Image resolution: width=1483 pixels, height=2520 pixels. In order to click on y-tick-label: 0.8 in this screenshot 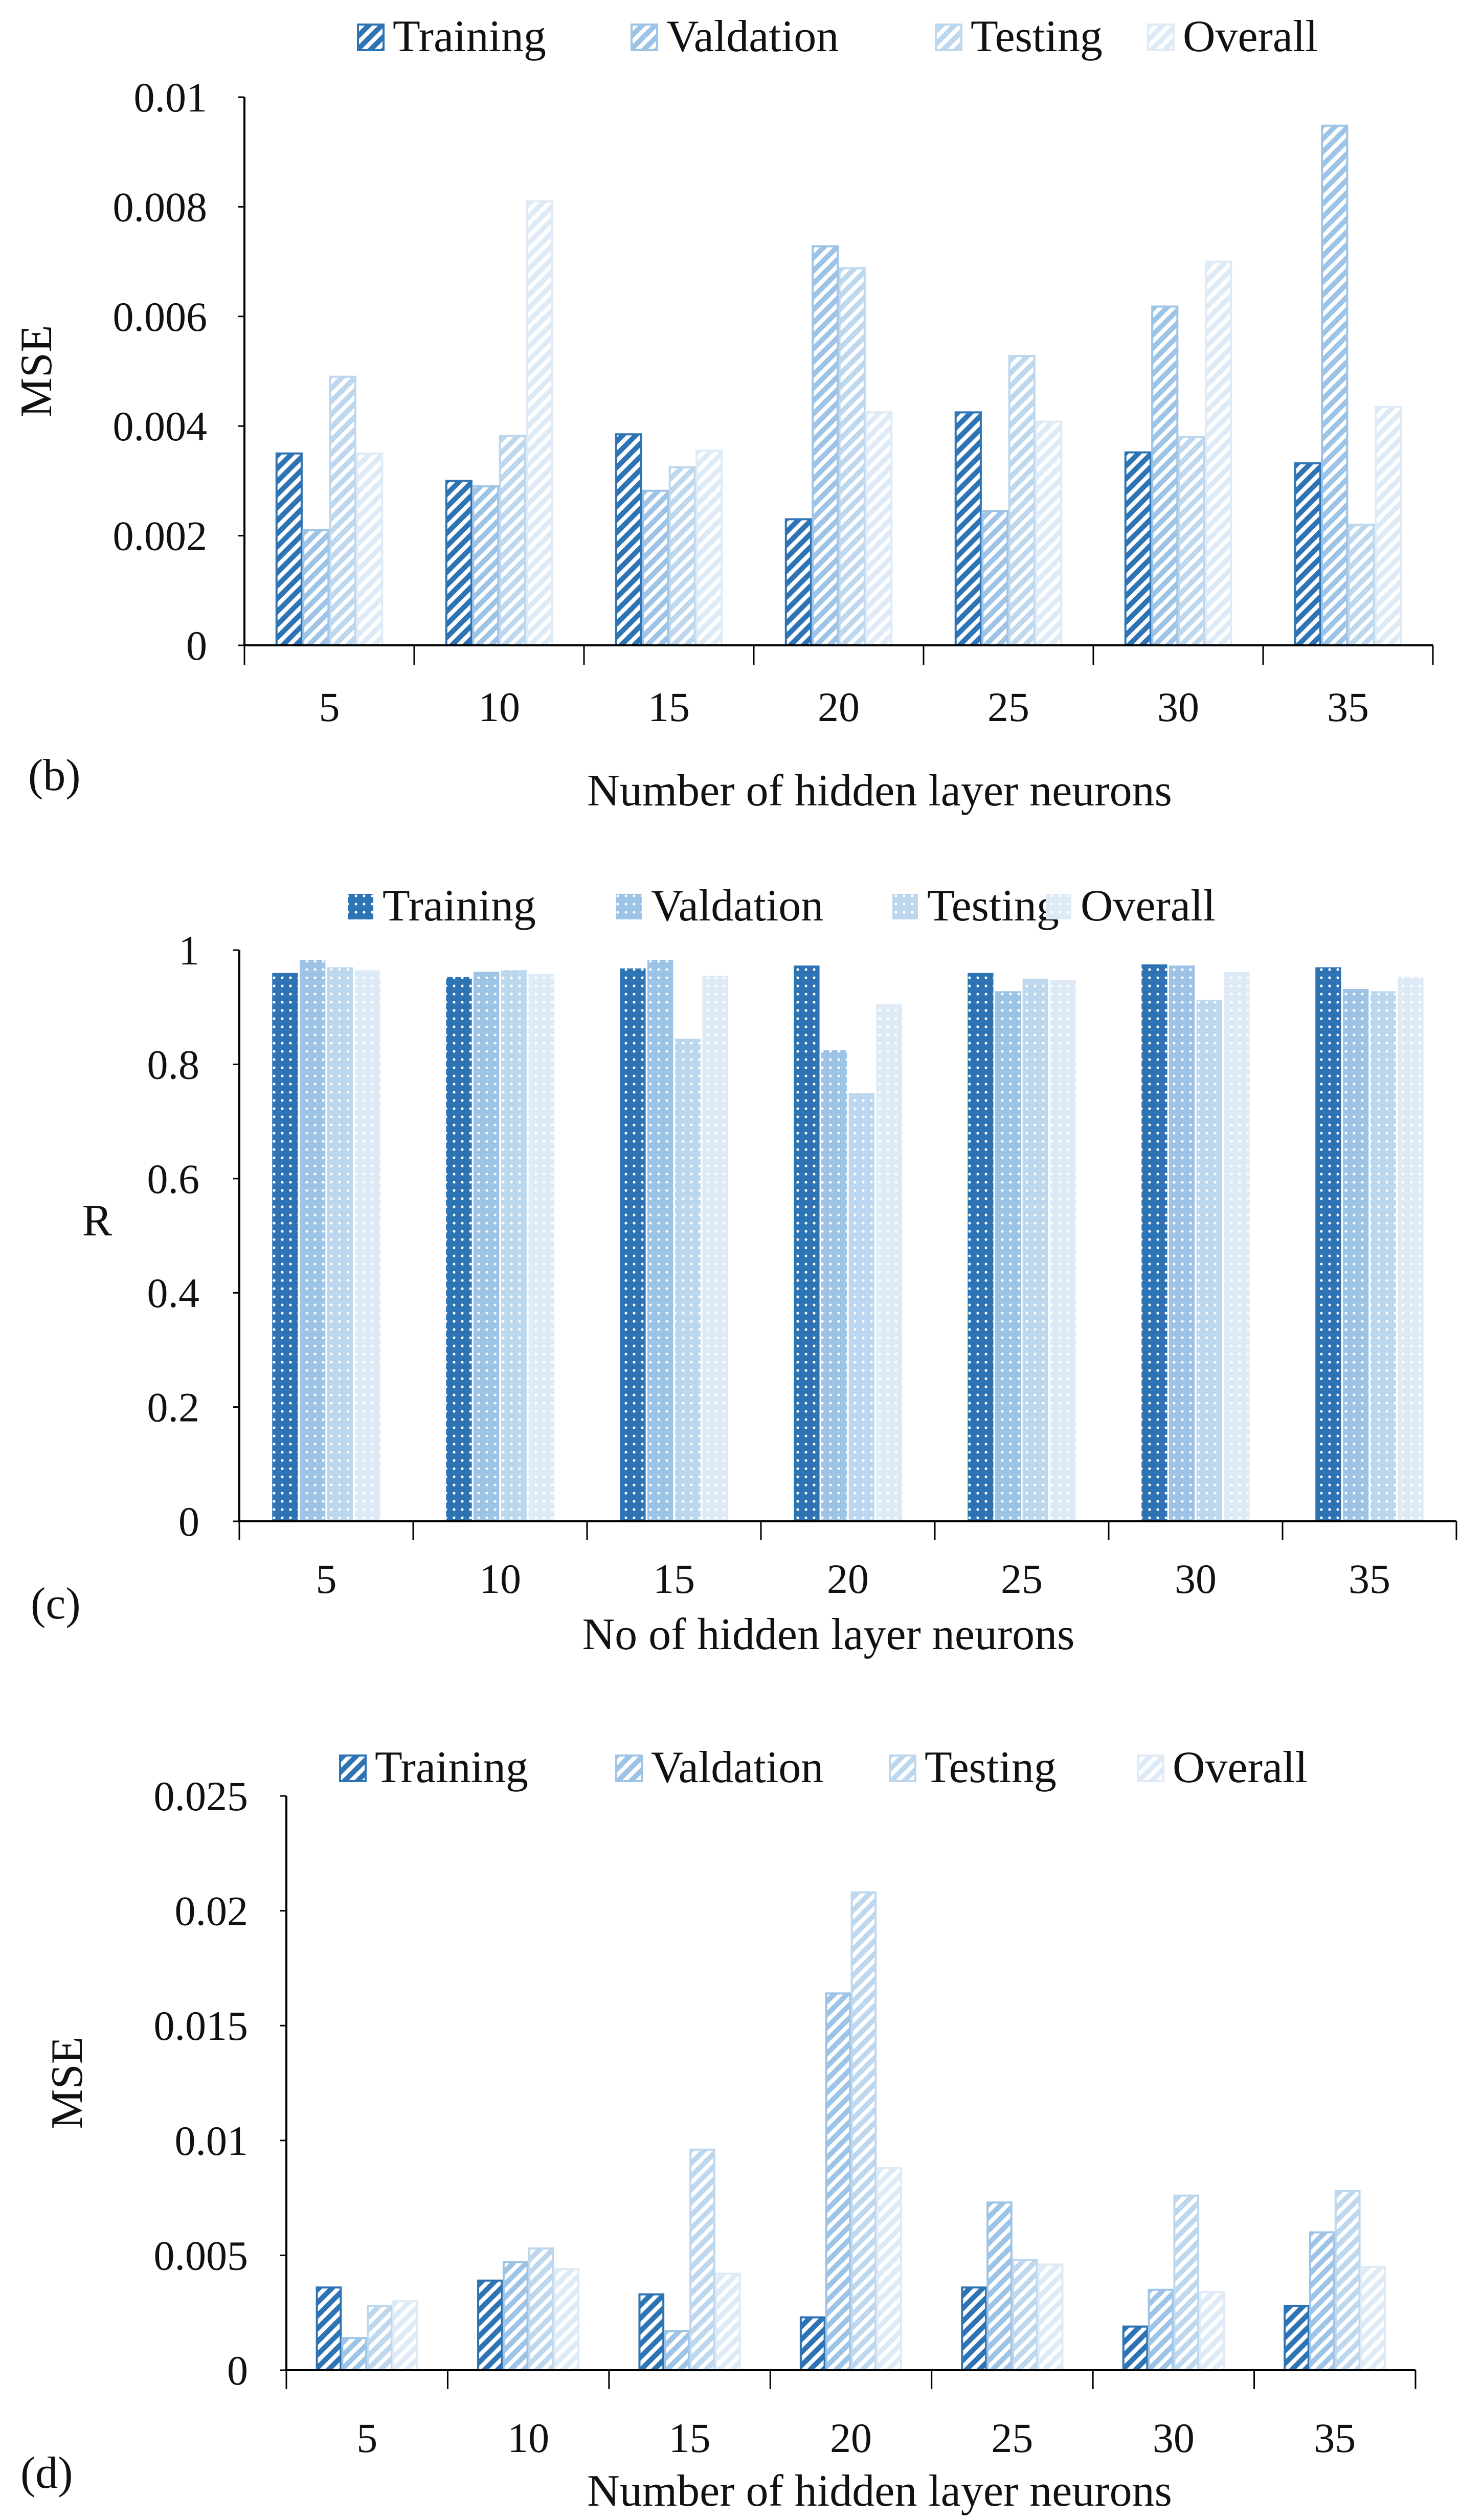, I will do `click(173, 1064)`.